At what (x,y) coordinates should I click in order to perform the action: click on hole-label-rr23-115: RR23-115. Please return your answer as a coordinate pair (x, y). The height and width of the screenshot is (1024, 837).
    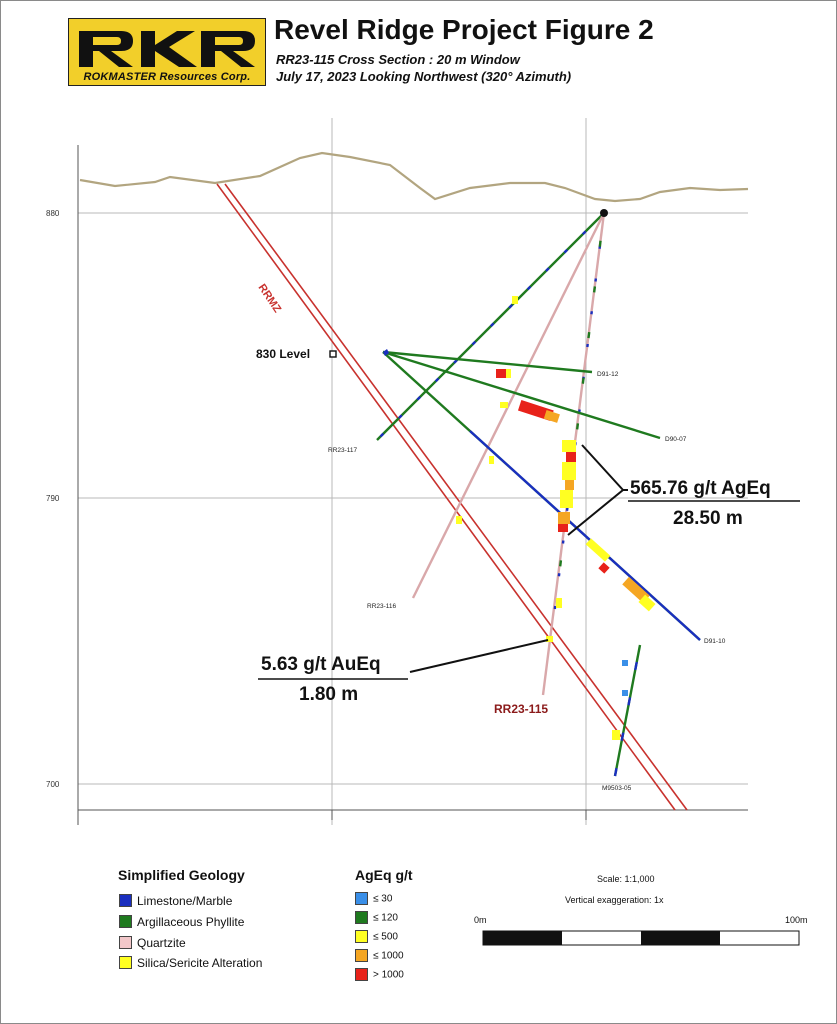
    Looking at the image, I should click on (521, 709).